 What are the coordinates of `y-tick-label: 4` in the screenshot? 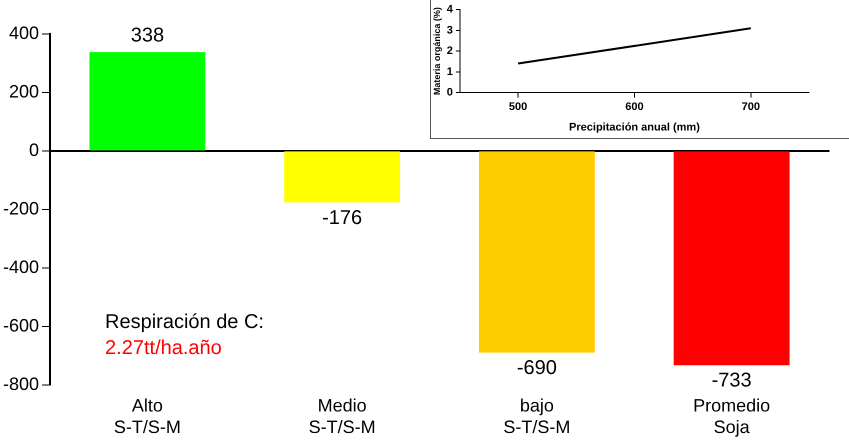 It's located at (450, 10).